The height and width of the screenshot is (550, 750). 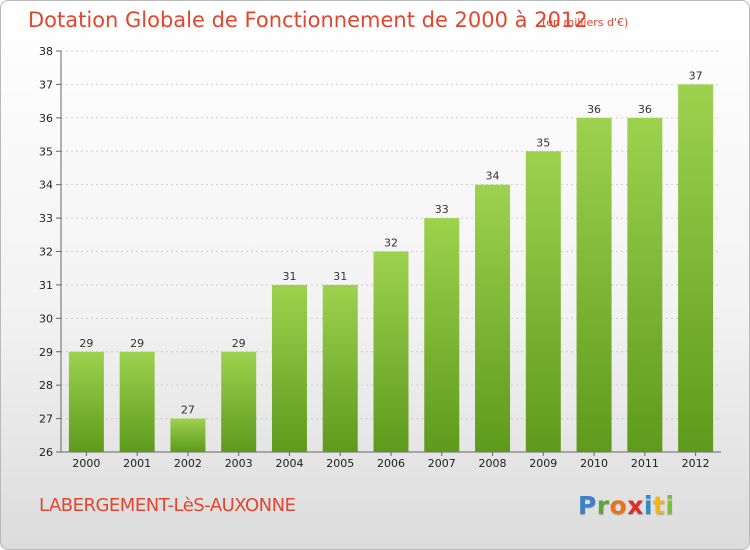 What do you see at coordinates (391, 463) in the screenshot?
I see `x-tick-label: 2006` at bounding box center [391, 463].